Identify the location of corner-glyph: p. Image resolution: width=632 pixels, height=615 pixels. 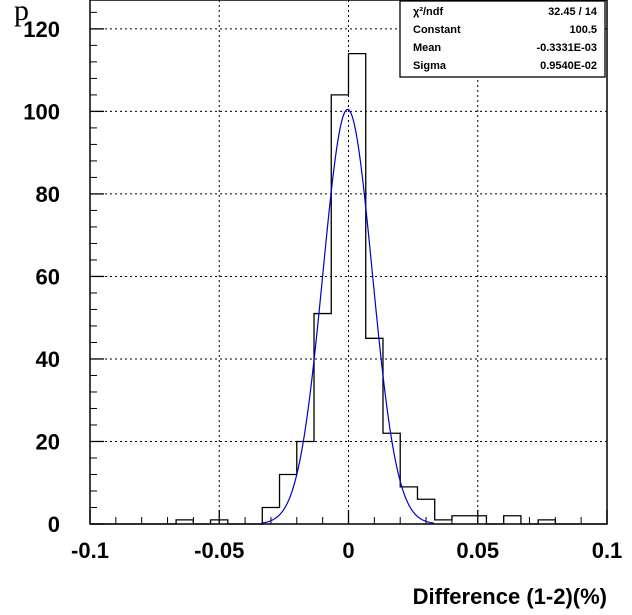
(21, 13).